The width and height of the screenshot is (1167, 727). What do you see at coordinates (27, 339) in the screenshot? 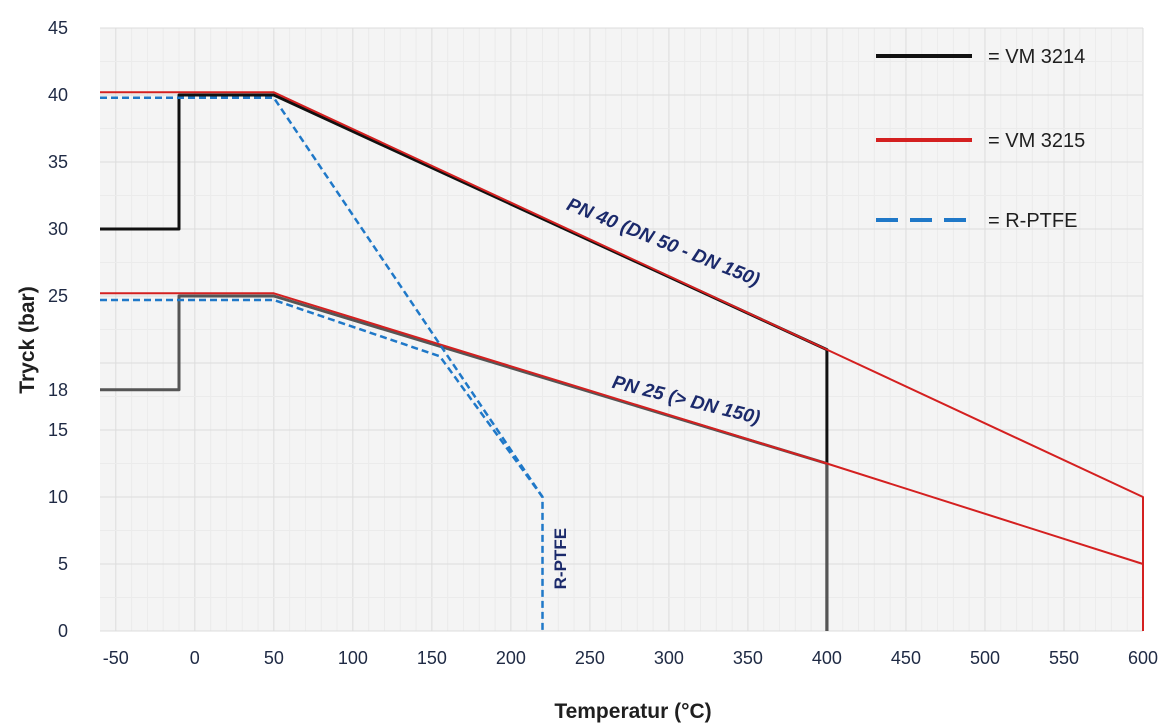
I see `y-axis-title: Tryck (bar)` at bounding box center [27, 339].